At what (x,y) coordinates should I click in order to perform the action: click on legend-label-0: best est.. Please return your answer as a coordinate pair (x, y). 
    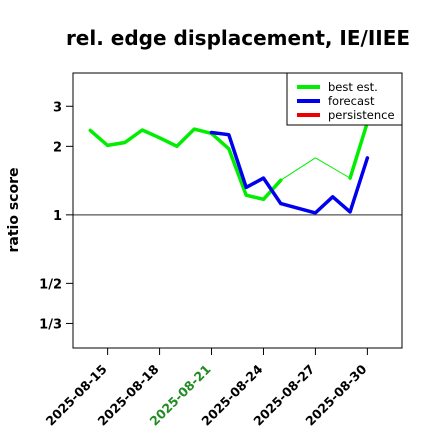
    Looking at the image, I should click on (353, 87).